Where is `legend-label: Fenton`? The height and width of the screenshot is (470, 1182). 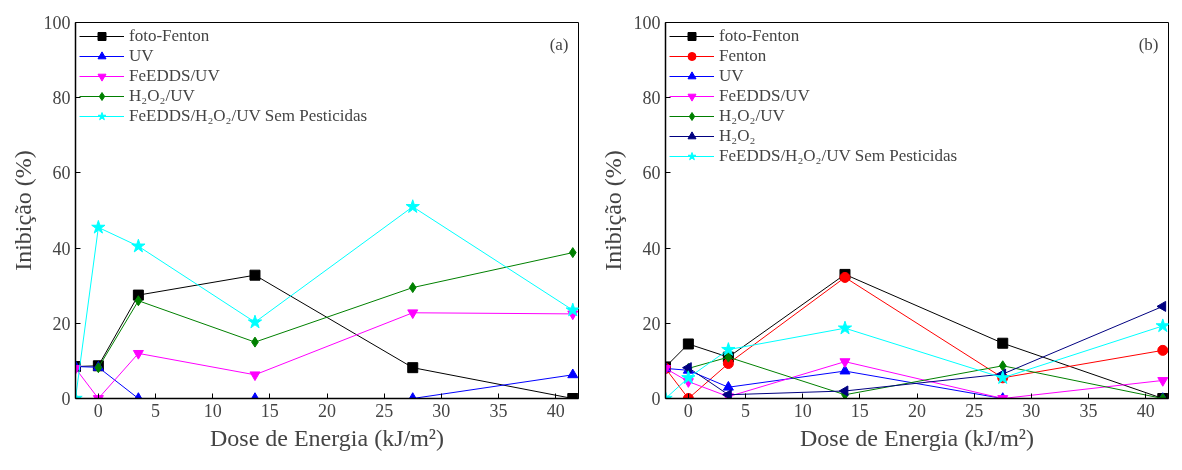
legend-label: Fenton is located at coordinates (743, 56).